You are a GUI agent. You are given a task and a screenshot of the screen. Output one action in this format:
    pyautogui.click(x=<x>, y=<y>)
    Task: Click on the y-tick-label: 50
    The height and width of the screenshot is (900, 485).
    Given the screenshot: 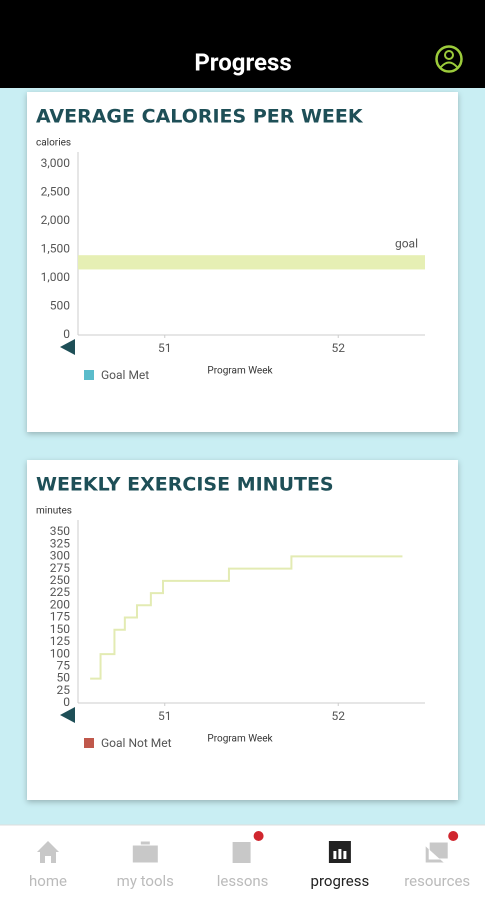 What is the action you would take?
    pyautogui.click(x=64, y=678)
    